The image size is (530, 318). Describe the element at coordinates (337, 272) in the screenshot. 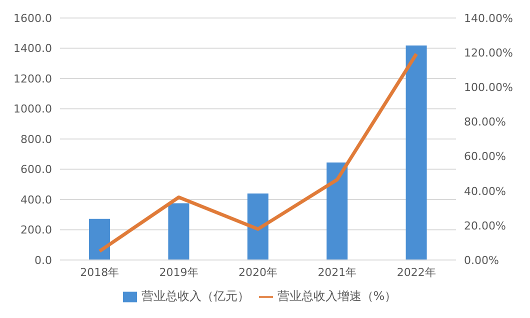

I see `x-tick-label: 2021年` at that location.